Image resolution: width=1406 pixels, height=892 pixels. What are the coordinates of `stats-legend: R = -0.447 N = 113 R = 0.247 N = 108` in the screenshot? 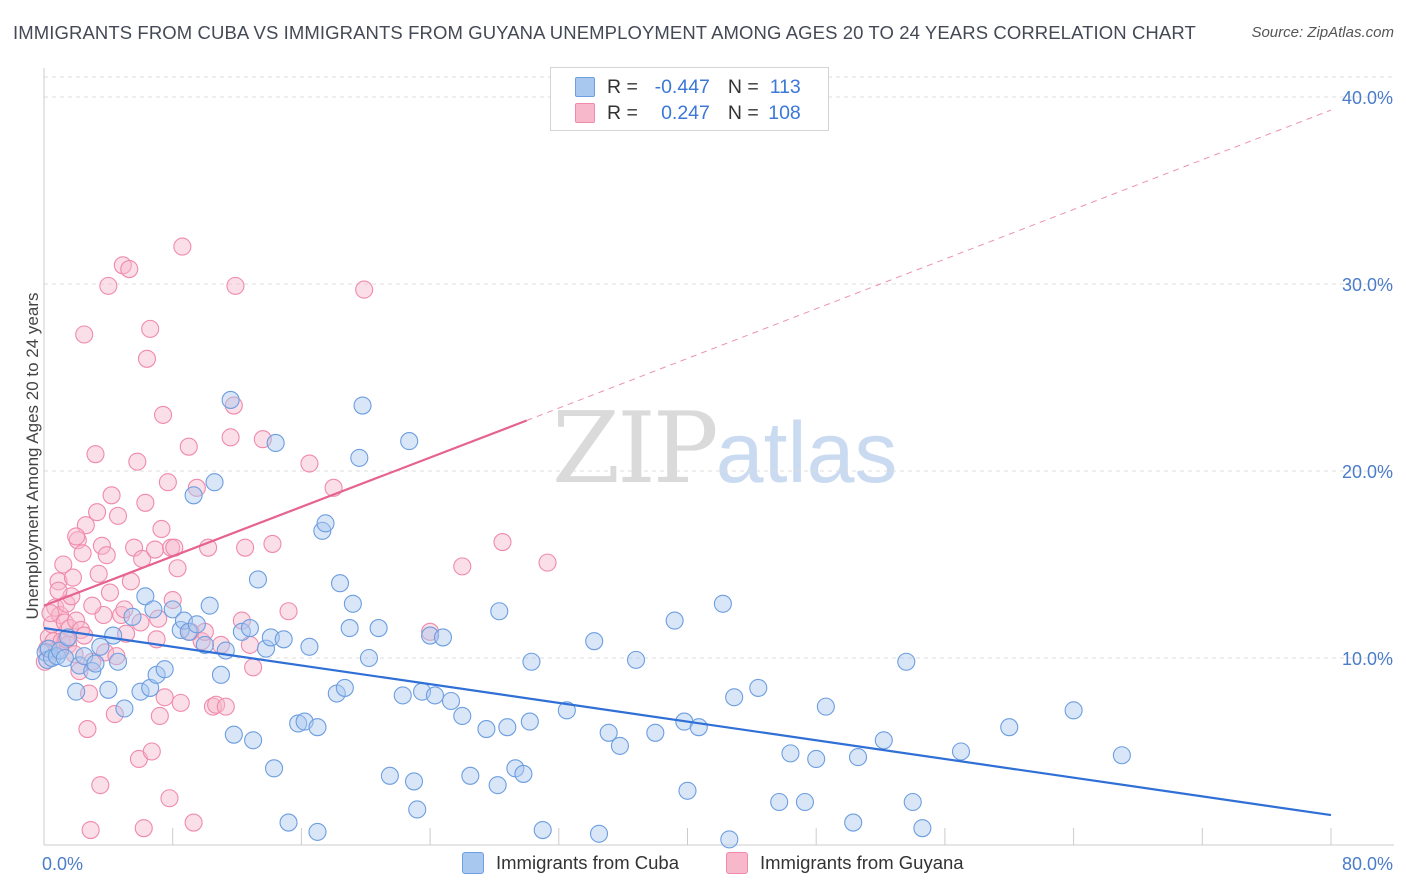 It's located at (689, 99).